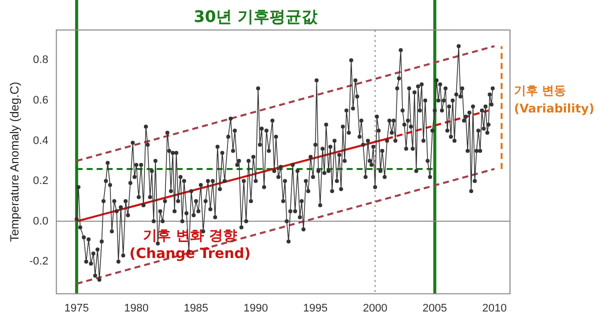 The height and width of the screenshot is (320, 600). I want to click on x-tick-label: 1995, so click(315, 308).